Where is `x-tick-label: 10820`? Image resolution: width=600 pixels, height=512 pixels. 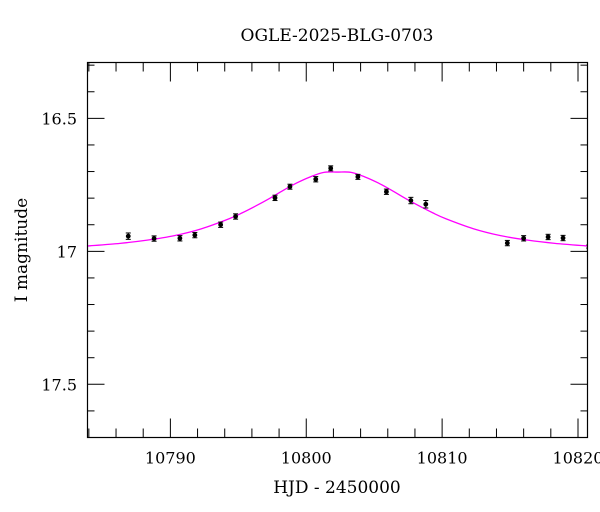 x-tick-label: 10820 is located at coordinates (576, 458).